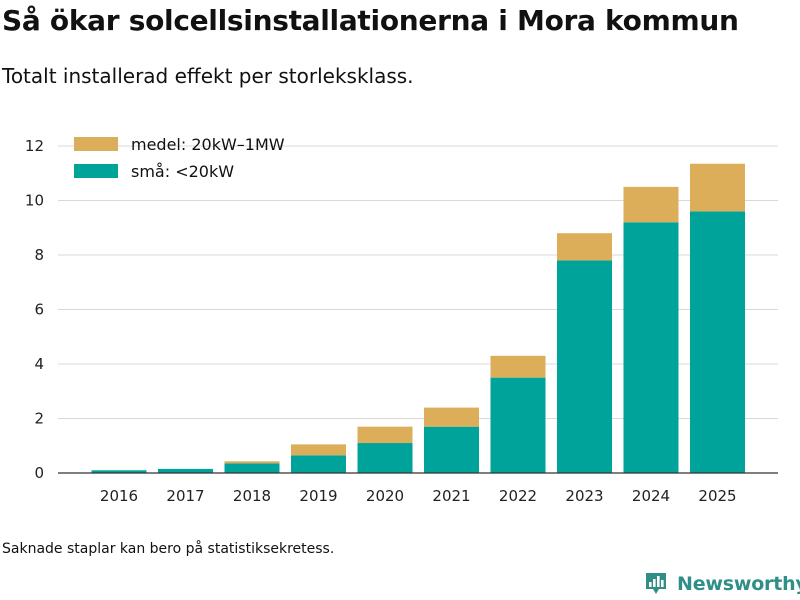  What do you see at coordinates (584, 496) in the screenshot?
I see `x-tick-label: 2023` at bounding box center [584, 496].